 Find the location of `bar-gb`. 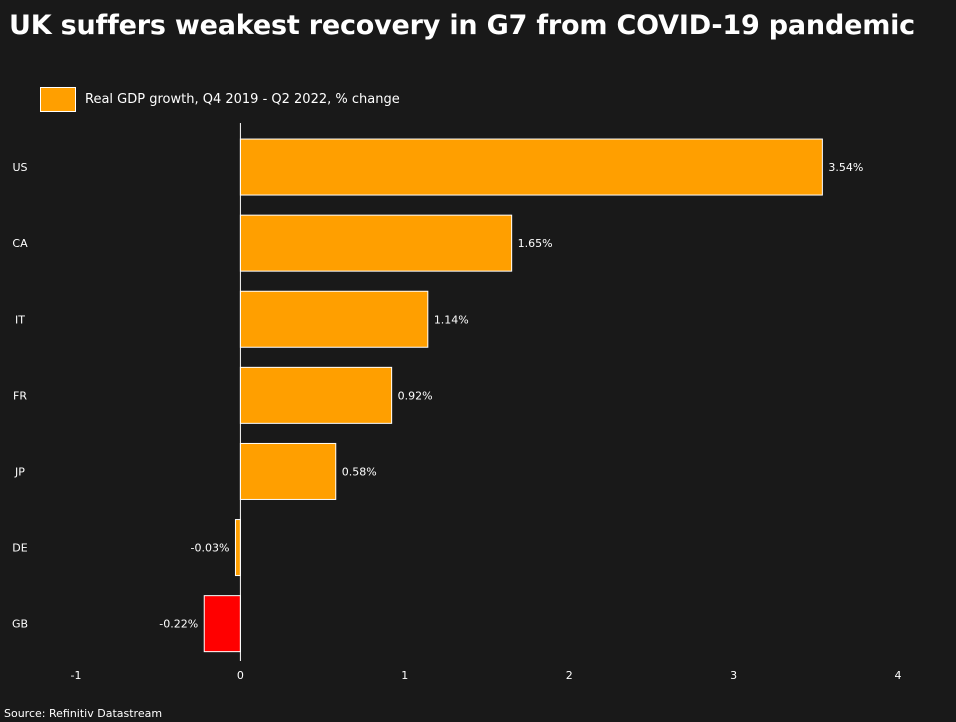

bar-gb is located at coordinates (222, 624).